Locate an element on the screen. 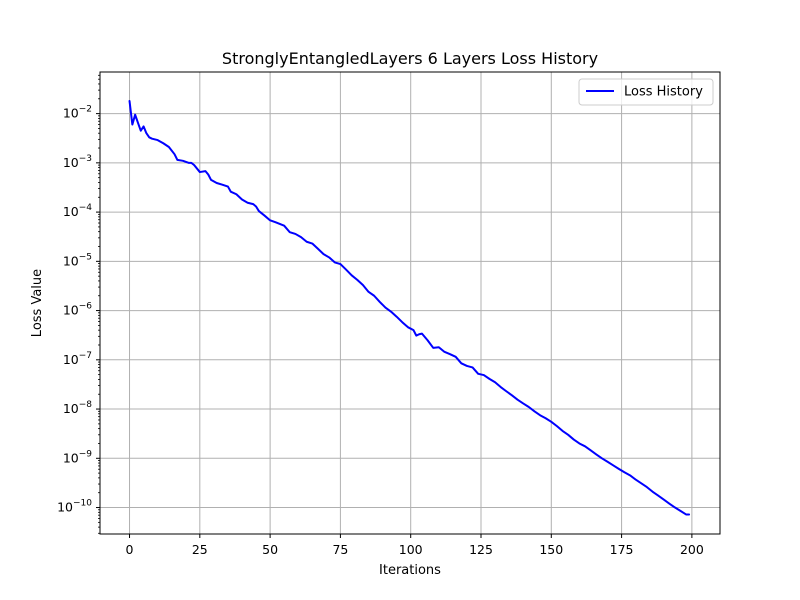 The image size is (800, 600). x-tick-label: 50 is located at coordinates (270, 549).